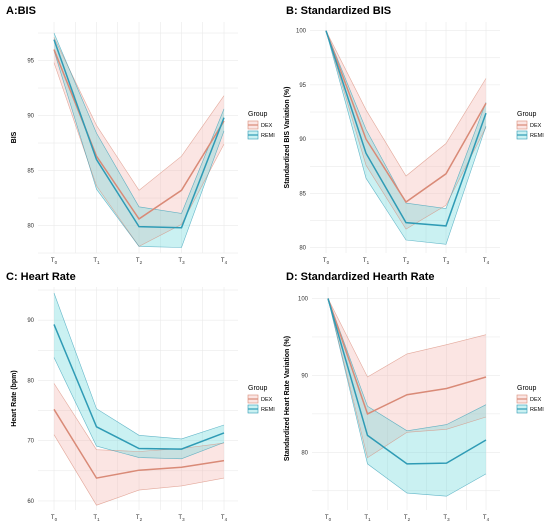 Image resolution: width=550 pixels, height=530 pixels. What do you see at coordinates (360, 277) in the screenshot?
I see `panel-title: D: Standardized Hearth Rate` at bounding box center [360, 277].